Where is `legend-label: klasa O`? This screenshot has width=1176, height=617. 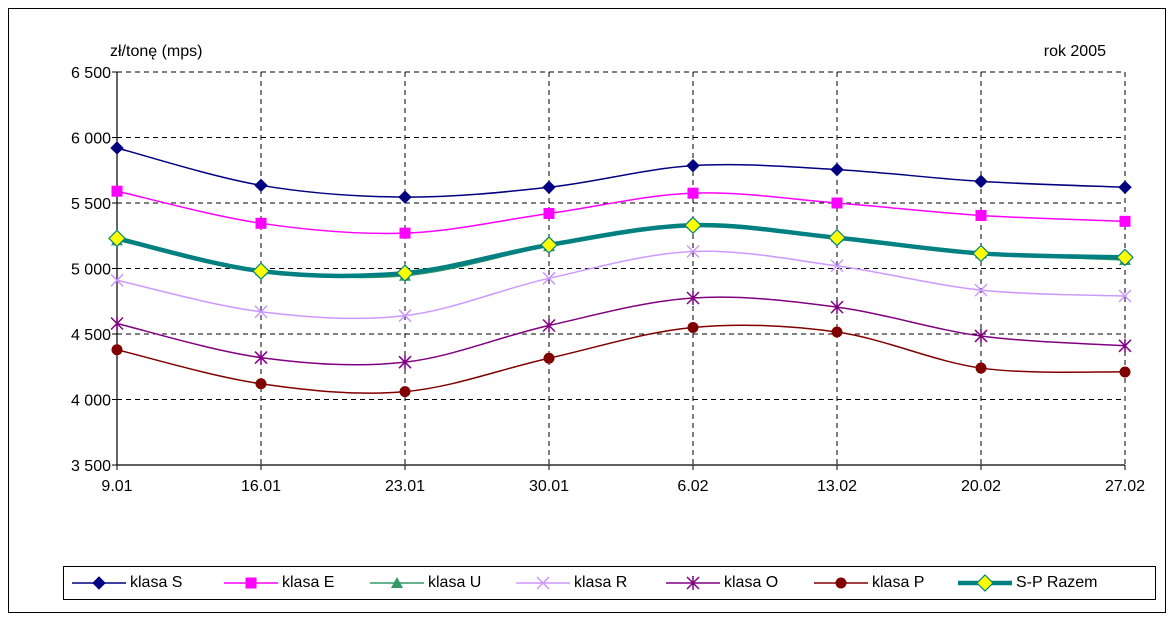 legend-label: klasa O is located at coordinates (751, 582).